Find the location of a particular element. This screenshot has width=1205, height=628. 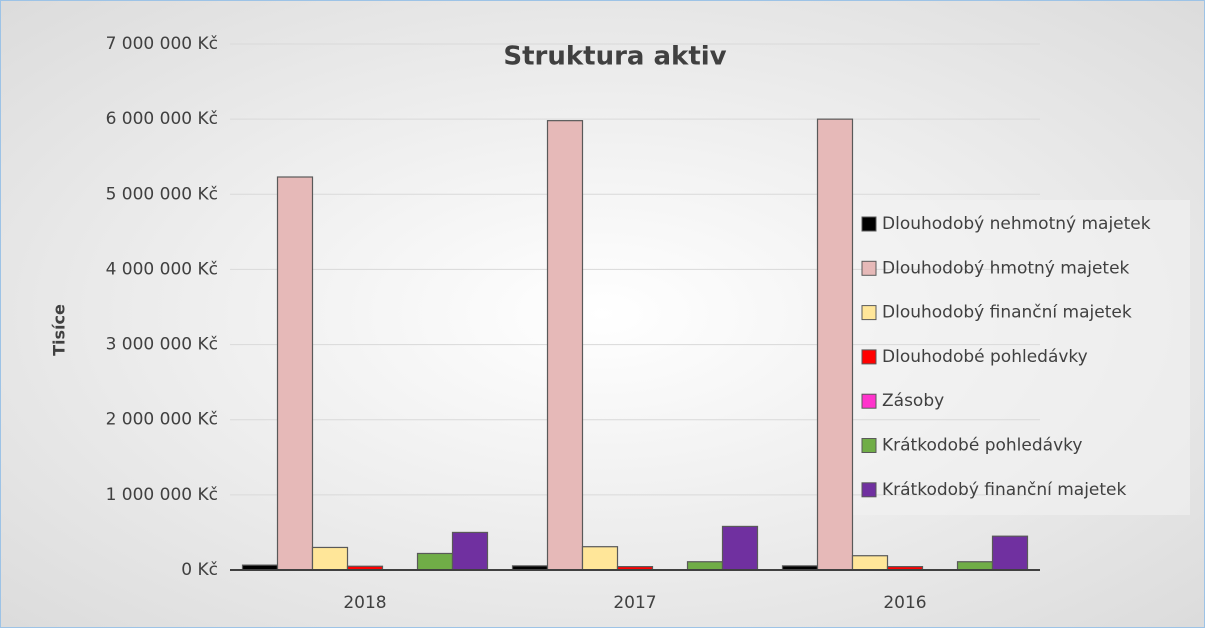

y-tick-label: 4 000 000 Kč is located at coordinates (162, 269).